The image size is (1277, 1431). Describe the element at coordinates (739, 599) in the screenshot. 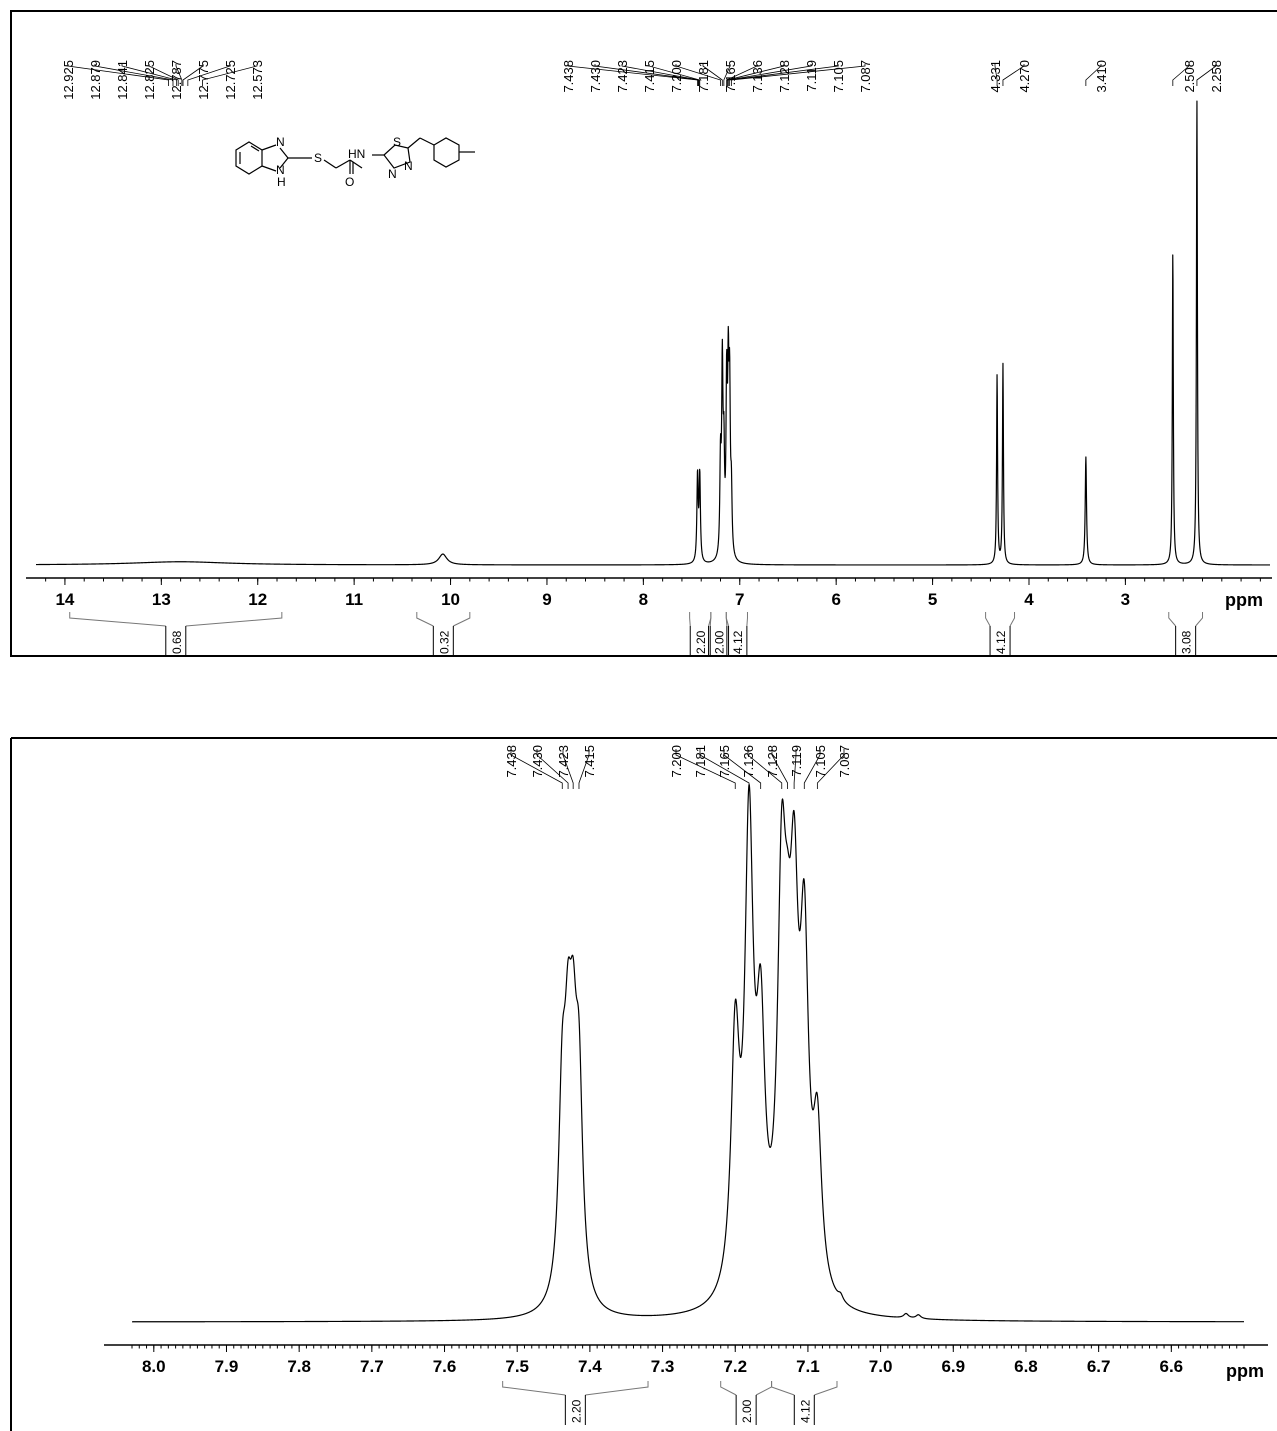

I see `x-tick-label: 7` at that location.